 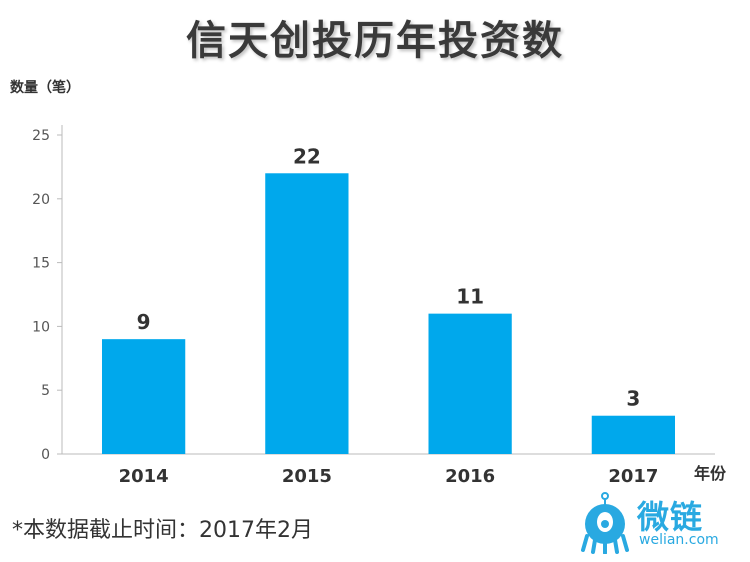 What do you see at coordinates (633, 476) in the screenshot?
I see `x-tick-label: 2017` at bounding box center [633, 476].